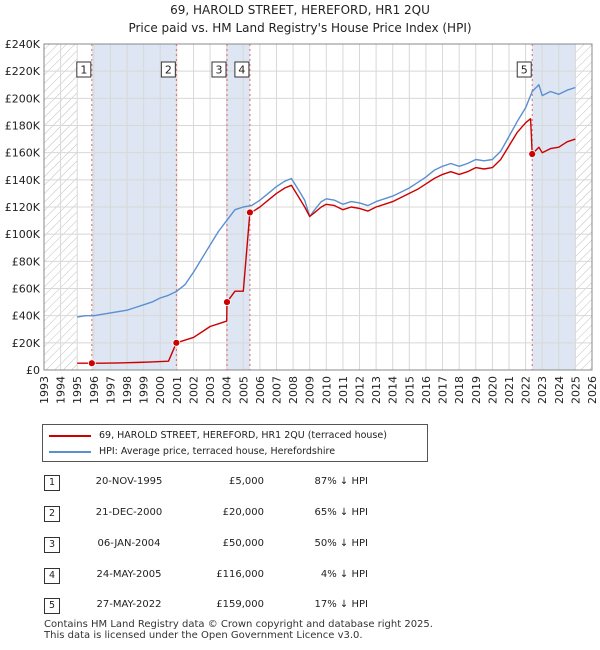  Describe the element at coordinates (476, 390) in the screenshot. I see `x-tick-label: 2019` at that location.